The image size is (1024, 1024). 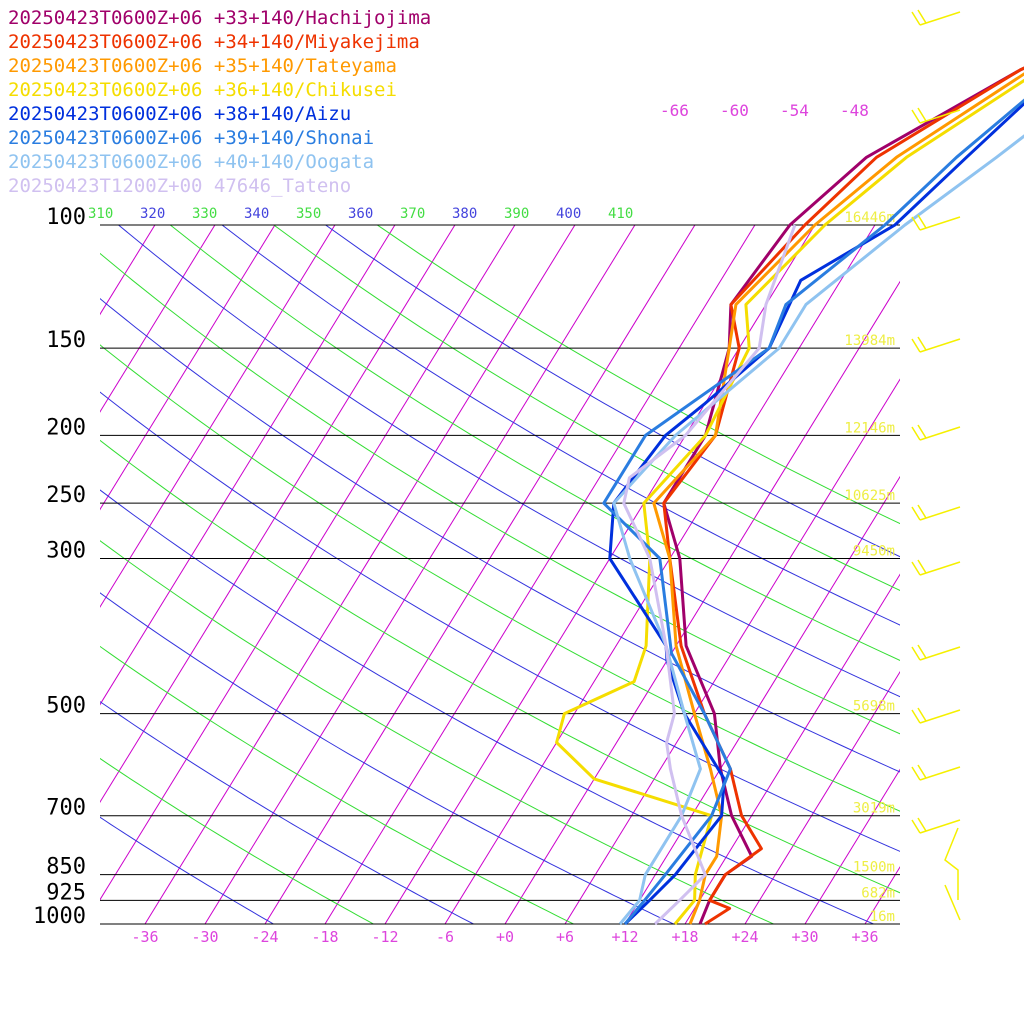 I want to click on theta-label: 330, so click(x=204, y=214).